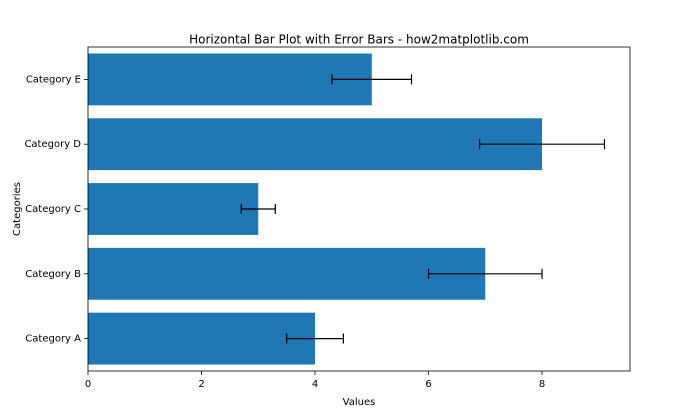 Image resolution: width=700 pixels, height=420 pixels. I want to click on x-tick-label: 8, so click(542, 384).